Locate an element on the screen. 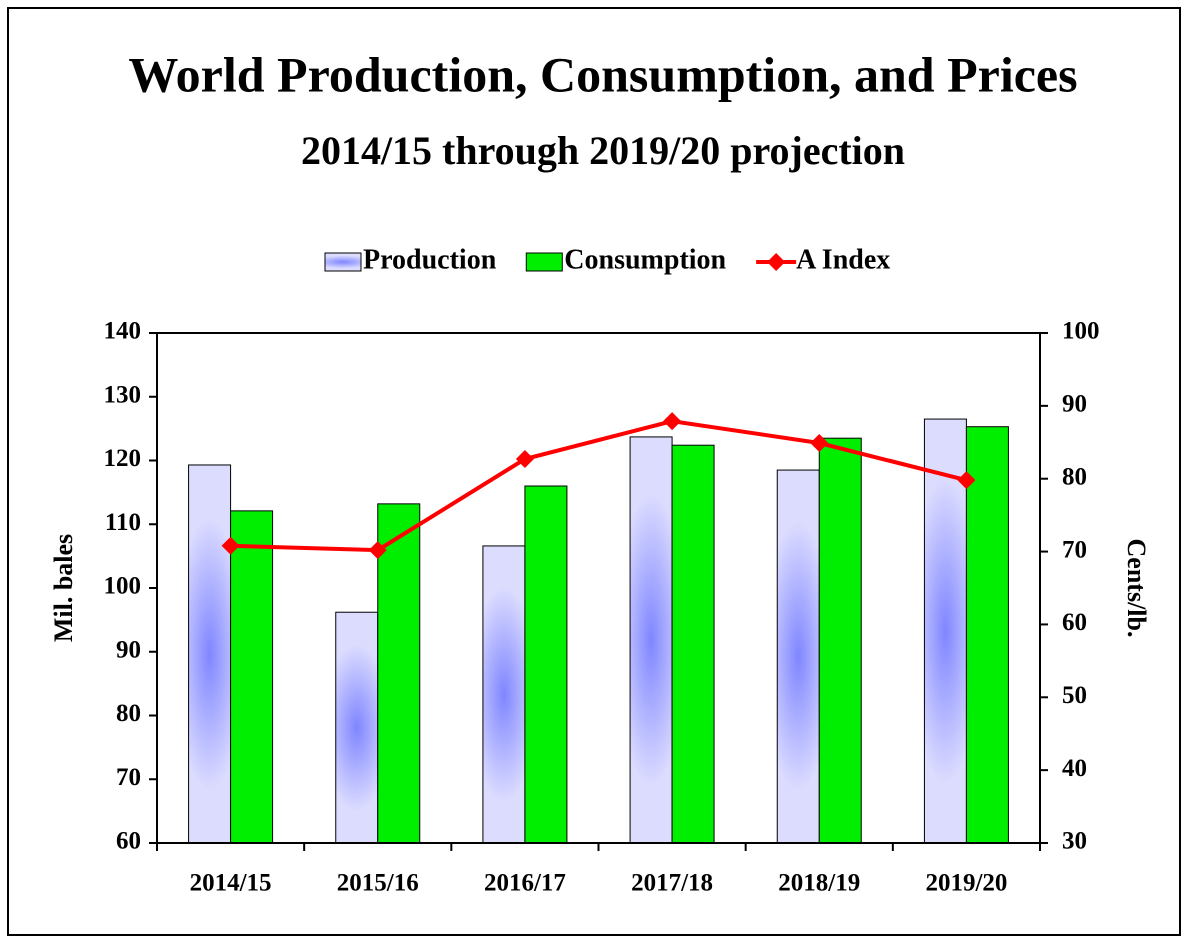 This screenshot has width=1188, height=943. y2-tick-label: 90 is located at coordinates (1074, 404).